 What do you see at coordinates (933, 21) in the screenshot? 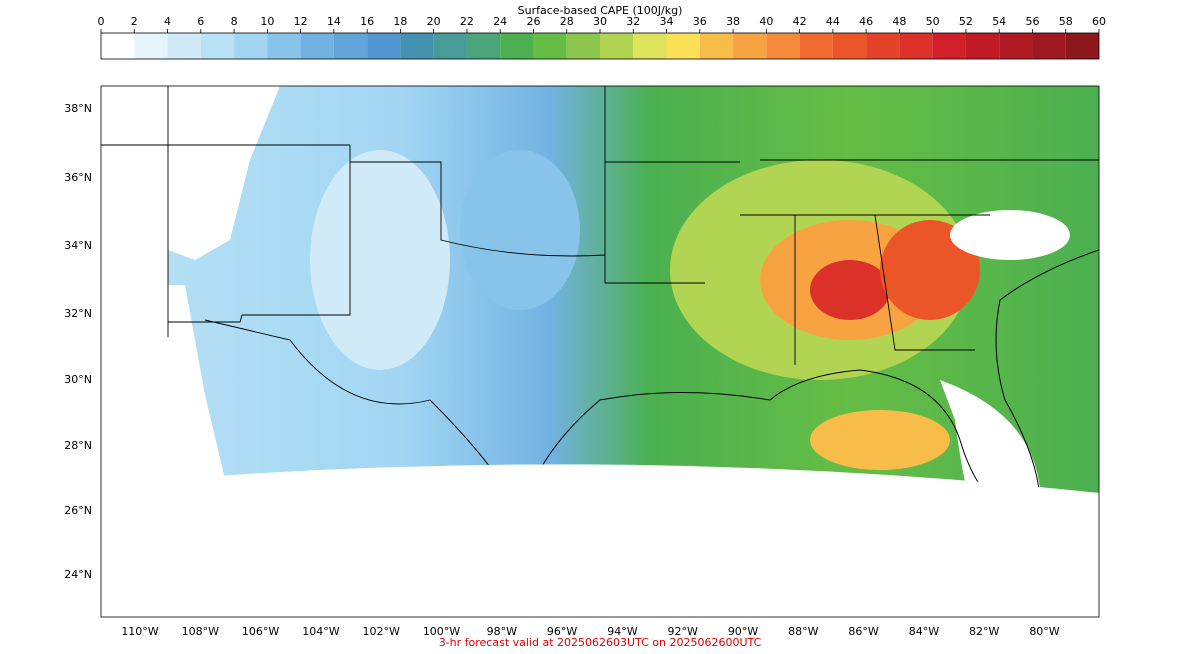
I see `colorbar-tick-label: 50` at bounding box center [933, 21].